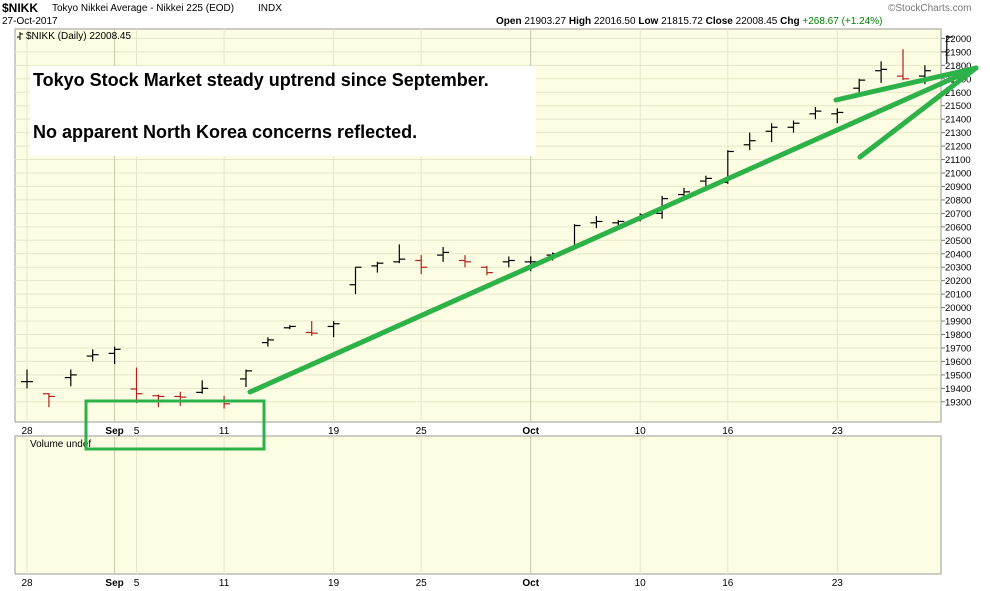 The height and width of the screenshot is (591, 990). Describe the element at coordinates (175, 425) in the screenshot. I see `green-highlight-box` at that location.